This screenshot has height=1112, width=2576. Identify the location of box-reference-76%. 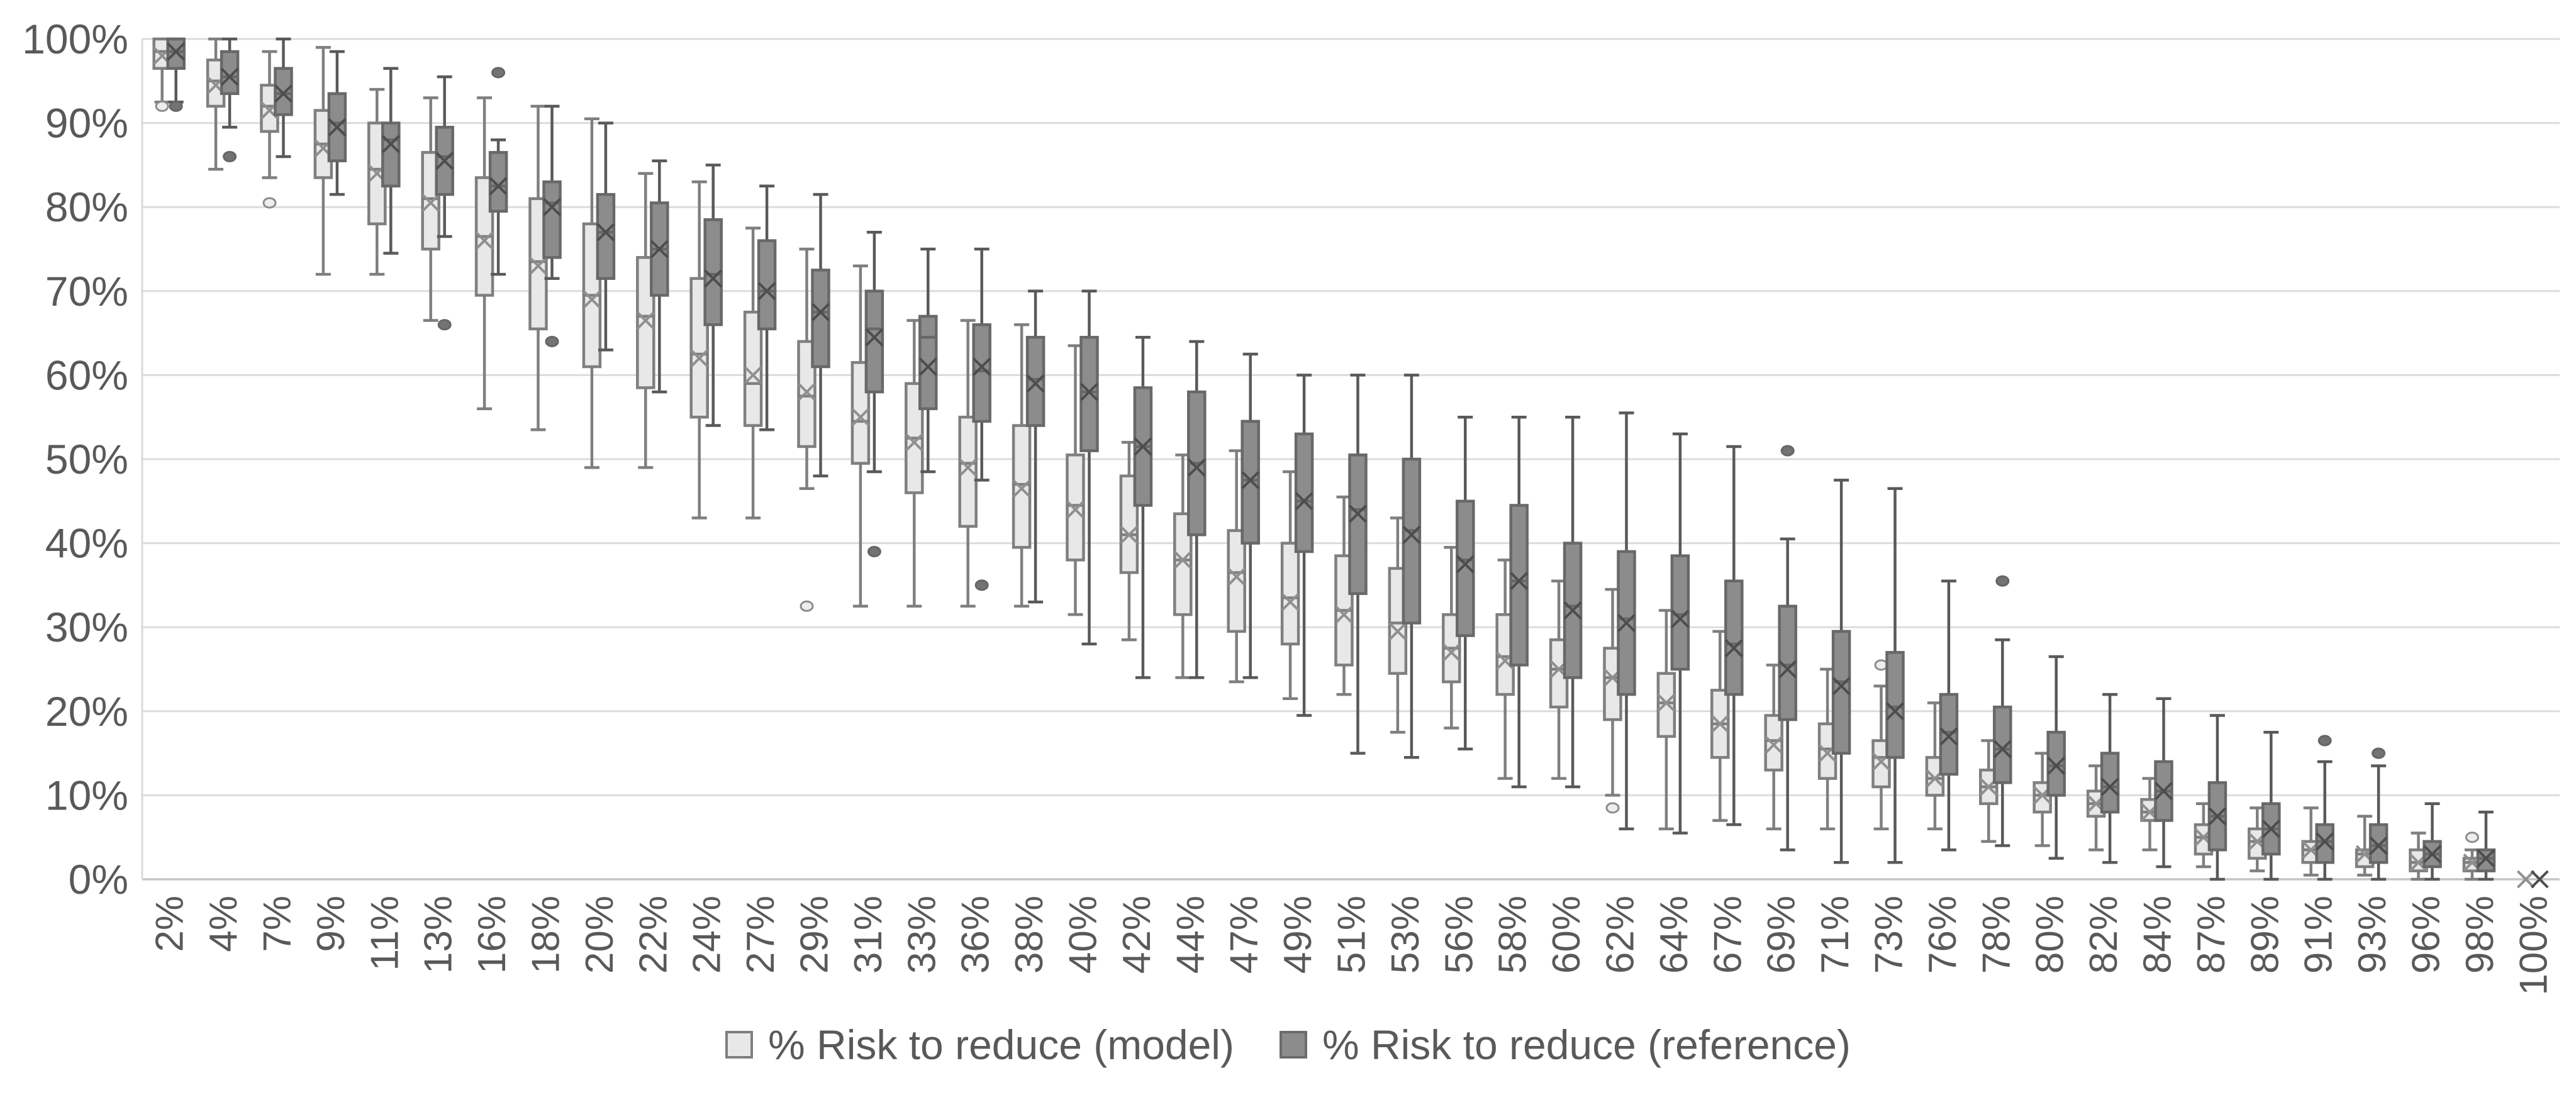
(1949, 715).